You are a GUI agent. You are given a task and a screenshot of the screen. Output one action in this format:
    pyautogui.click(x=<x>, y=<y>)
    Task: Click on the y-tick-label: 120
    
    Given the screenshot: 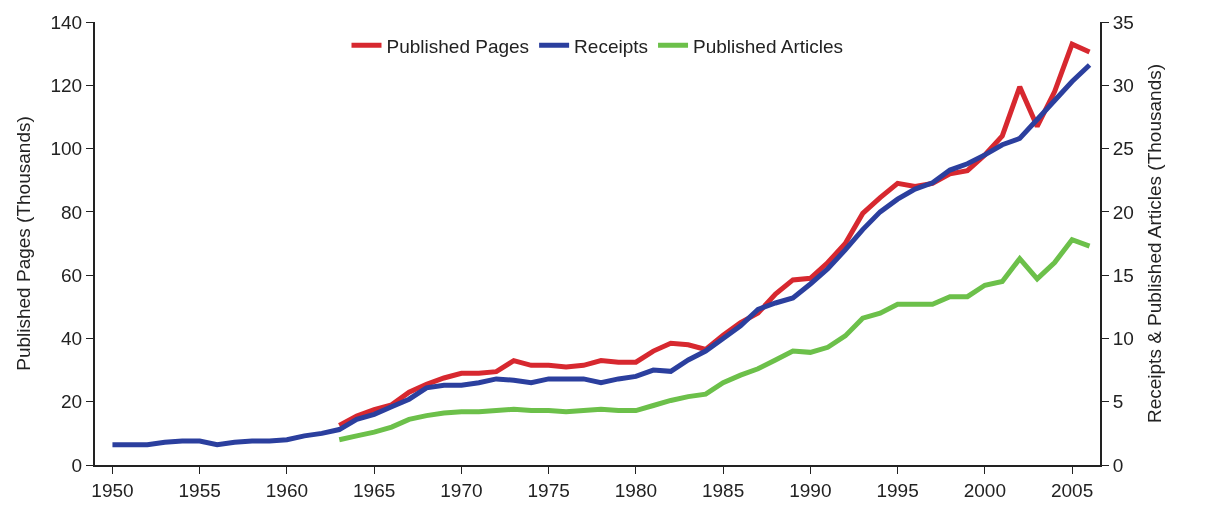 What is the action you would take?
    pyautogui.click(x=66, y=85)
    